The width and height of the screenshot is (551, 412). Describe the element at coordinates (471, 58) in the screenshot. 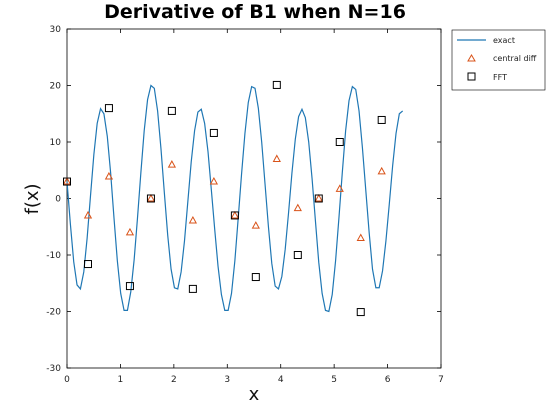

I see `legend-marker-central-diff` at that location.